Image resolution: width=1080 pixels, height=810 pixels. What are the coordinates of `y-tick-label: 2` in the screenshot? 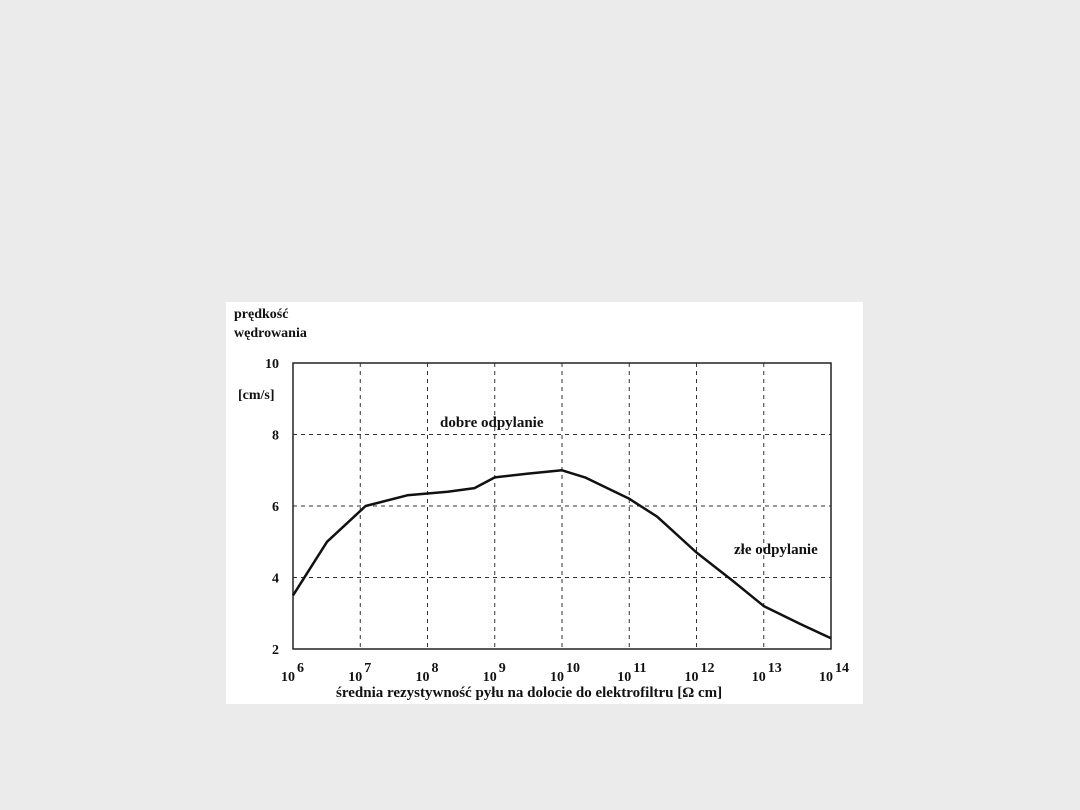 It's located at (275, 650).